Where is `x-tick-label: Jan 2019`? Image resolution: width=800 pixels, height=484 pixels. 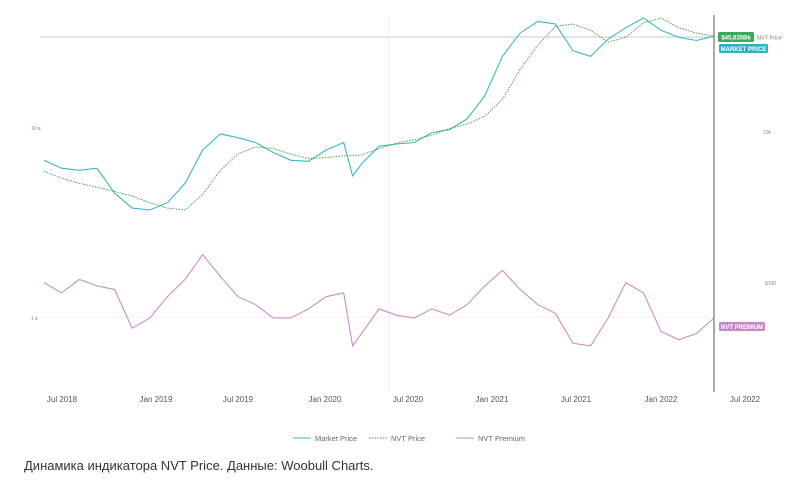 x-tick-label: Jan 2019 is located at coordinates (156, 399).